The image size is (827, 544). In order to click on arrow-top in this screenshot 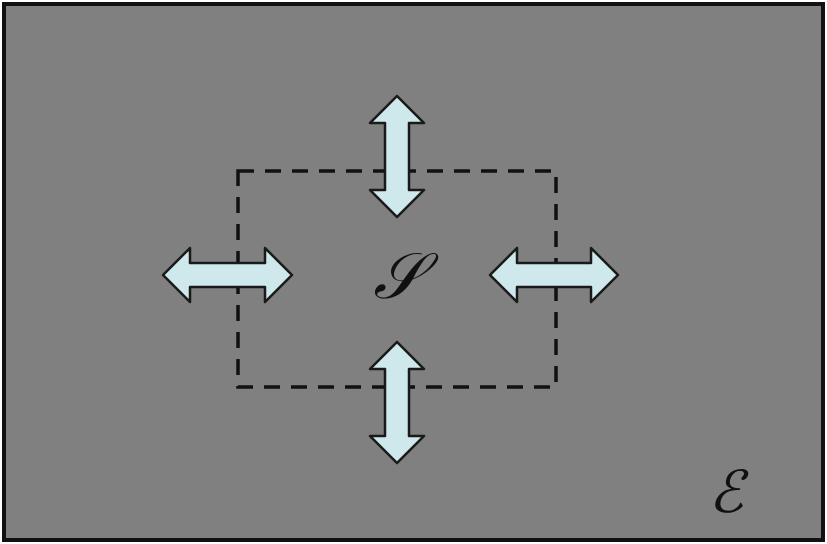, I will do `click(397, 156)`.